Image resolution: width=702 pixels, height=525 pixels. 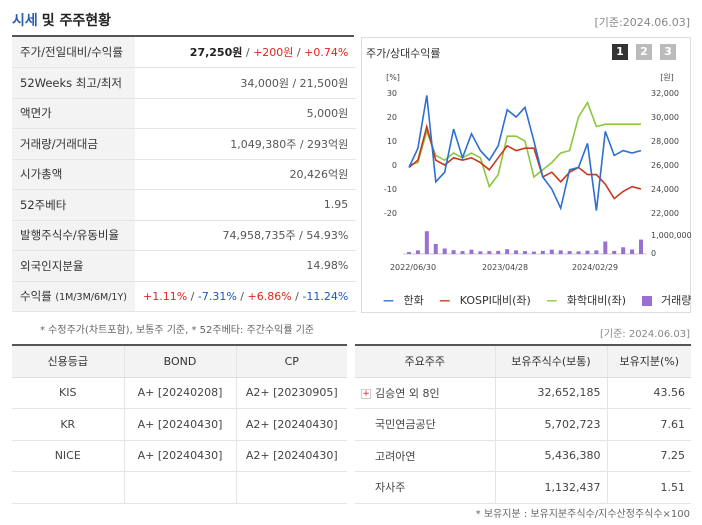 What do you see at coordinates (665, 189) in the screenshot?
I see `right-tick-label: 24,000` at bounding box center [665, 189].